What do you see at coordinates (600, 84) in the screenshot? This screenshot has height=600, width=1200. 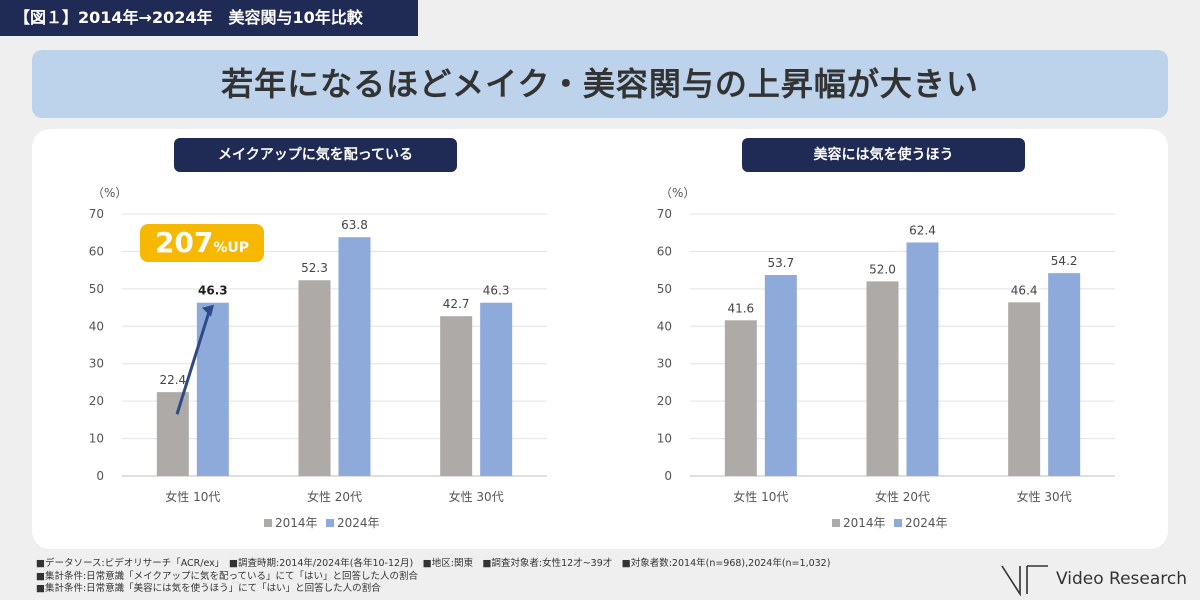 I see `headline: 若年になるほどメイク・美容関与の上昇幅が大きい` at bounding box center [600, 84].